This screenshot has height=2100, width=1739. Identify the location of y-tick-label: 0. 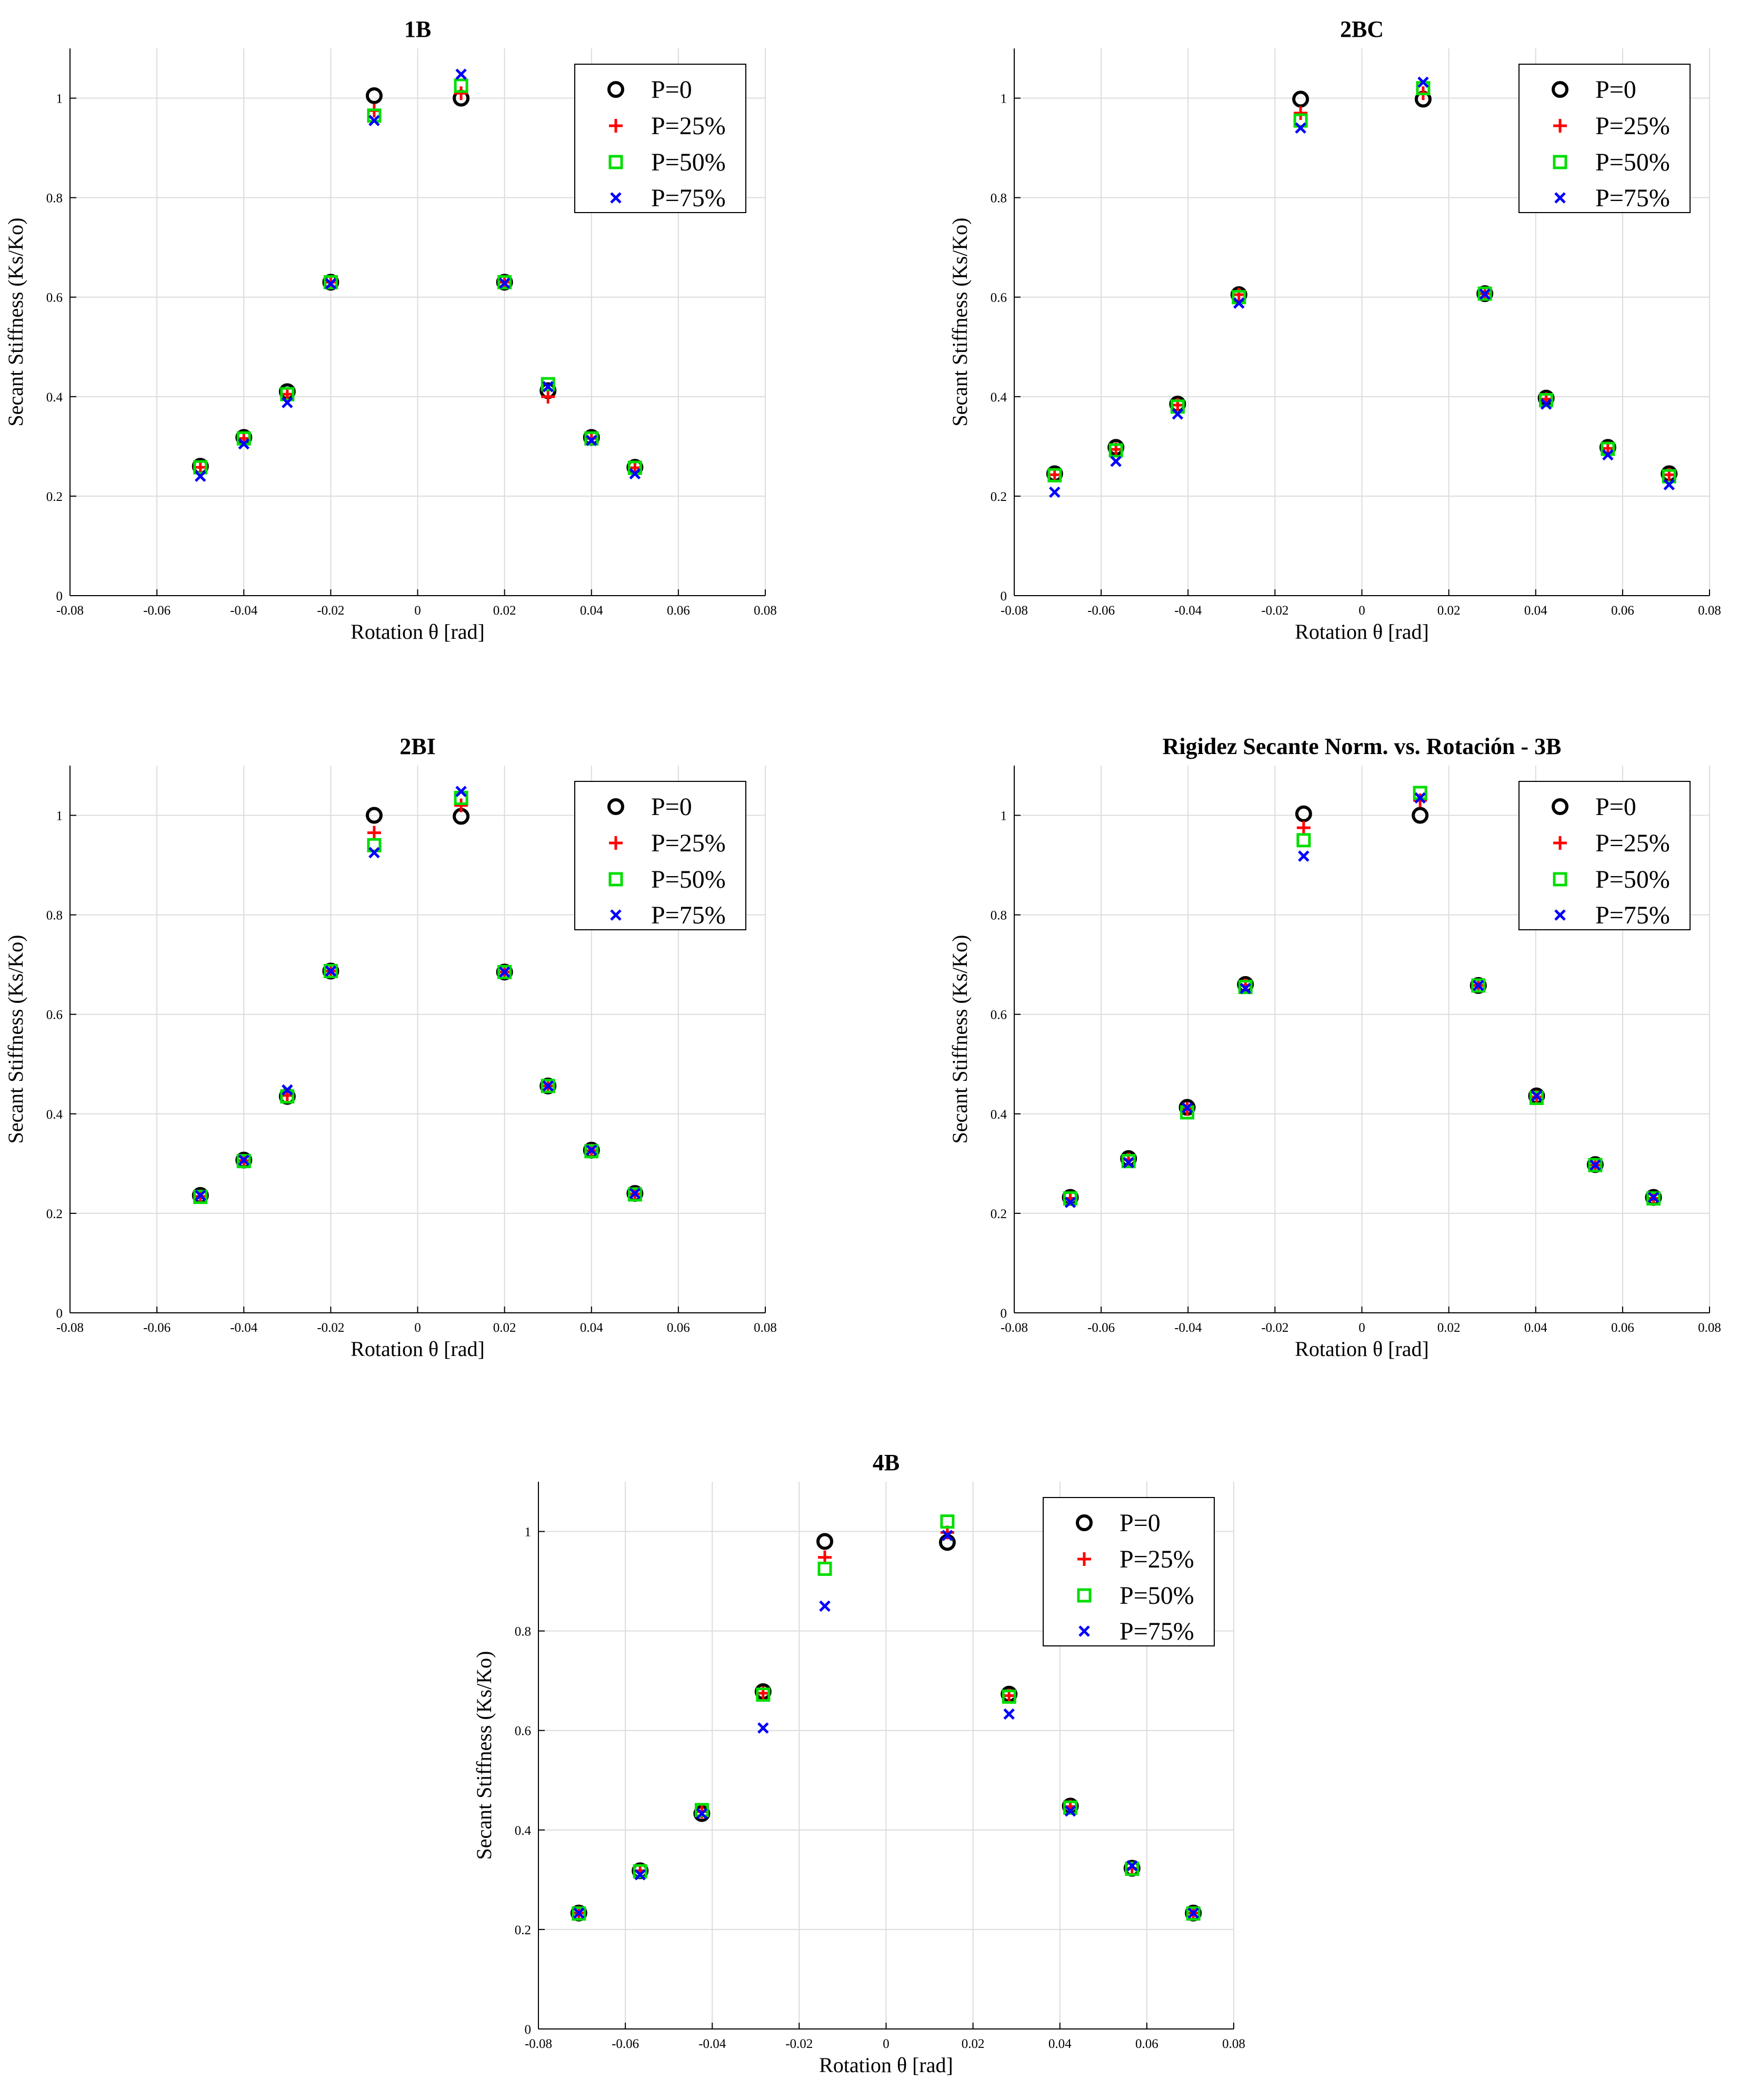
(59, 596).